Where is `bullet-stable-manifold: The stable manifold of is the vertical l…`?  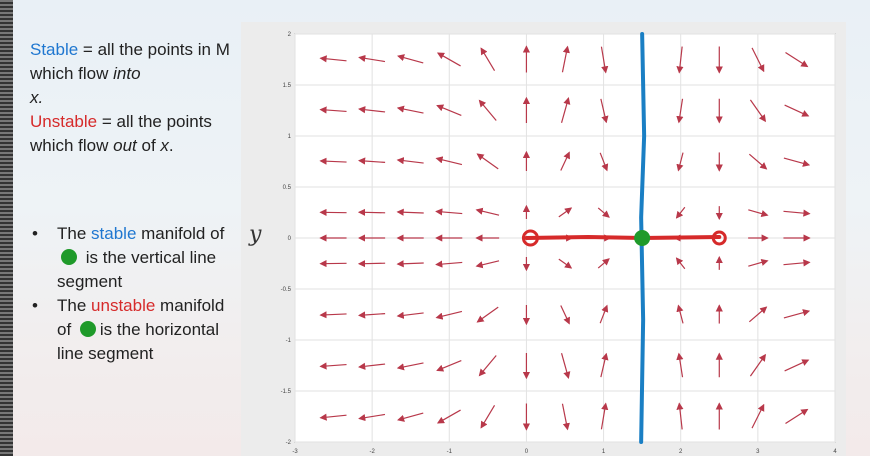 bullet-stable-manifold: The stable manifold of is the vertical l… is located at coordinates (135, 258).